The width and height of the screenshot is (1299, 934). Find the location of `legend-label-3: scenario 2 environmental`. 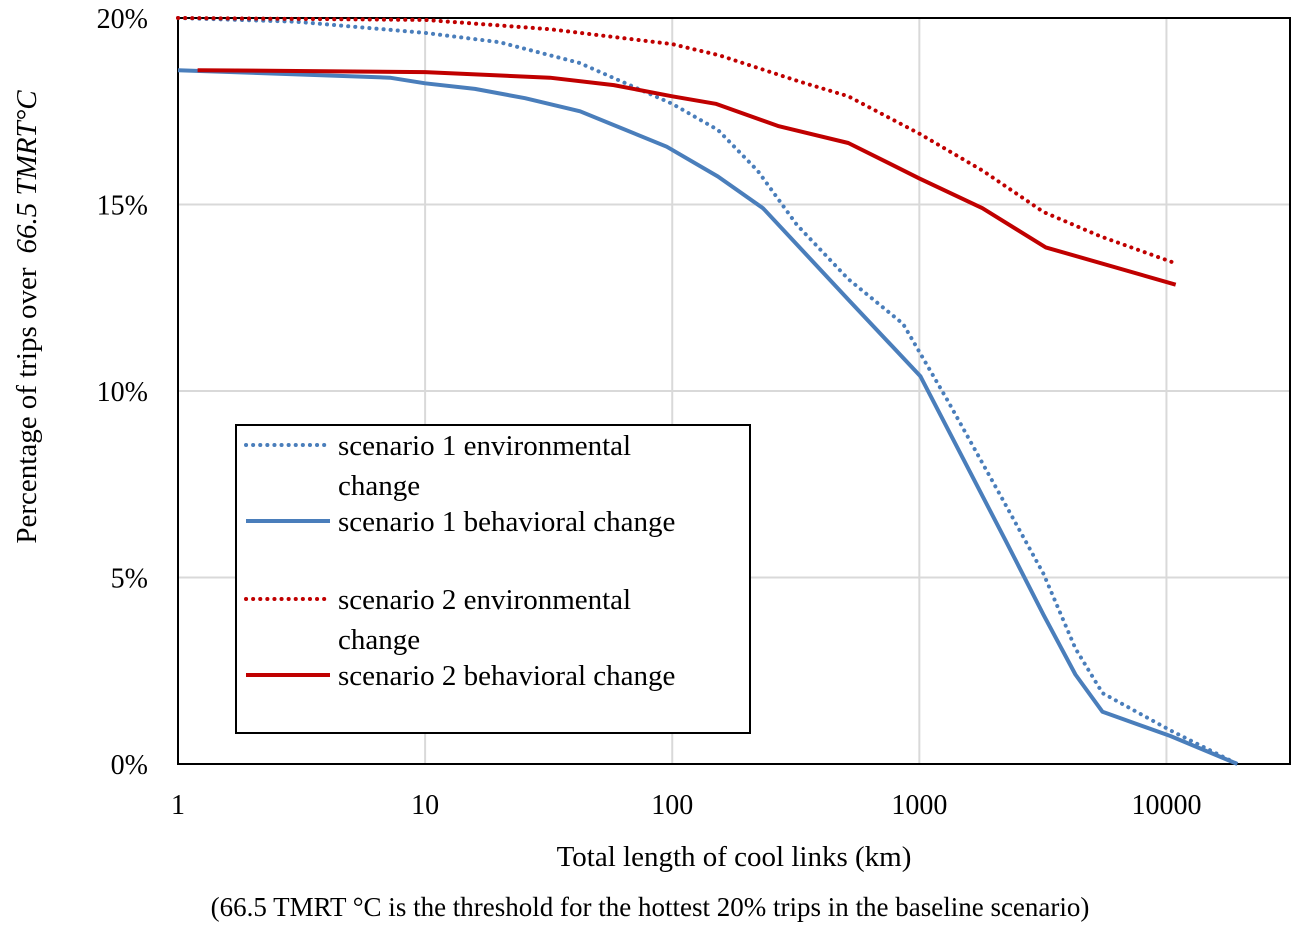

legend-label-3: scenario 2 environmental is located at coordinates (484, 600).